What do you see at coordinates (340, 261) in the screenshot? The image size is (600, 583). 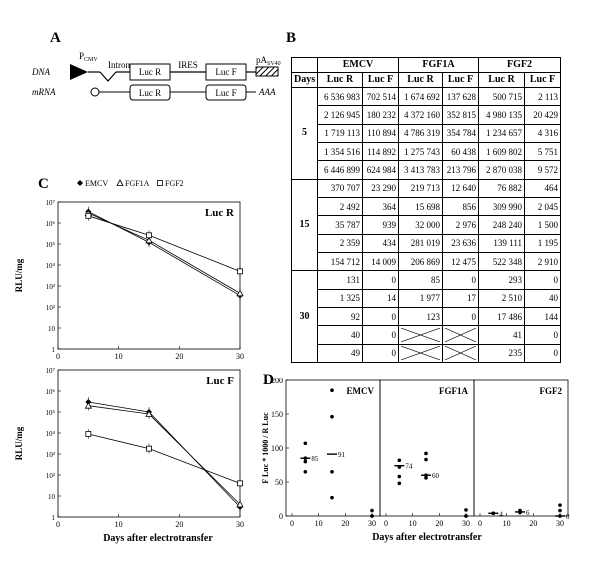 I see `table-cell: 154 712` at bounding box center [340, 261].